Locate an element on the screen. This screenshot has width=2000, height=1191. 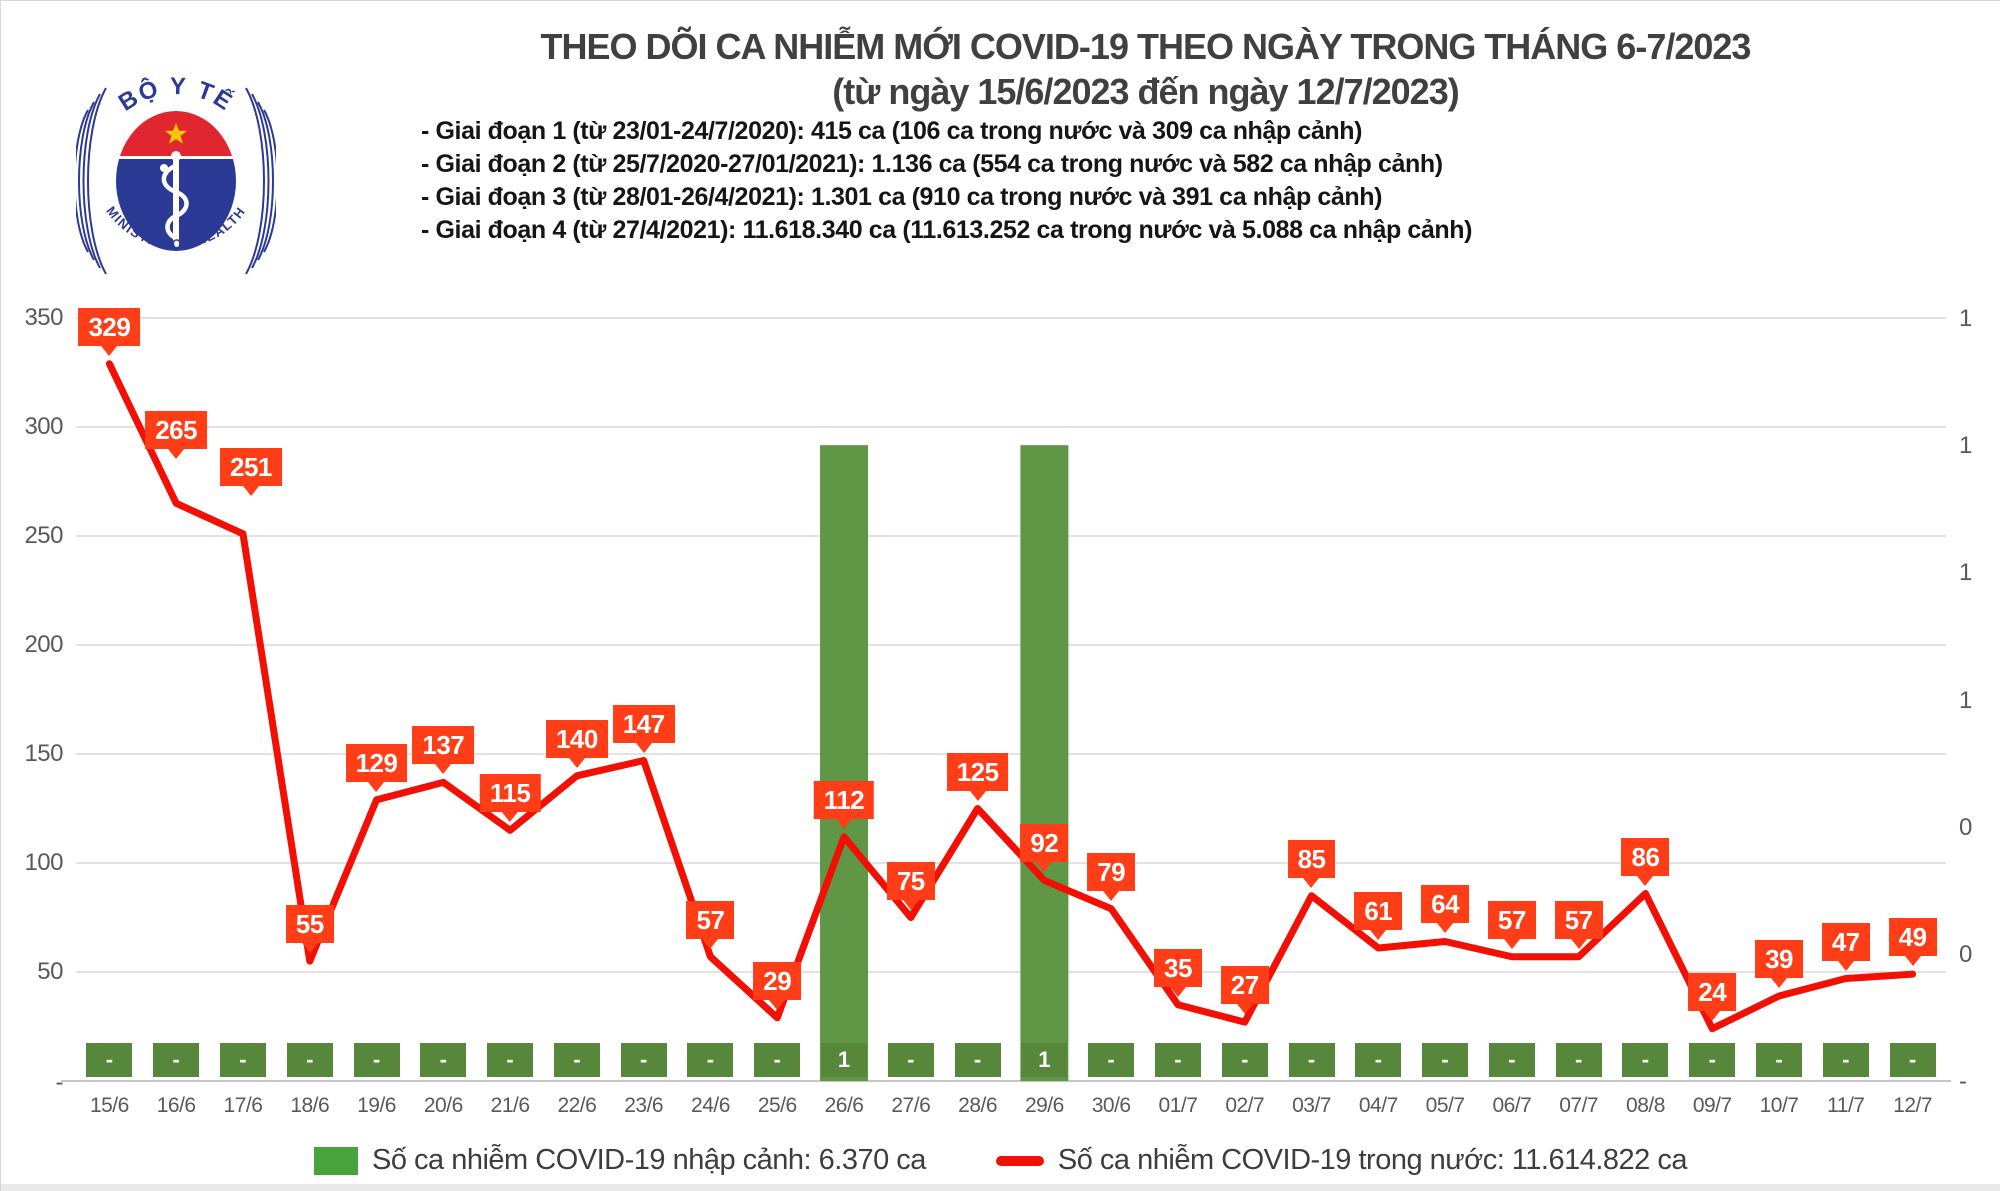
chart-subtitle: (từ ngày 15/6/2023 đến ngày 12/7/2023) is located at coordinates (1145, 91).